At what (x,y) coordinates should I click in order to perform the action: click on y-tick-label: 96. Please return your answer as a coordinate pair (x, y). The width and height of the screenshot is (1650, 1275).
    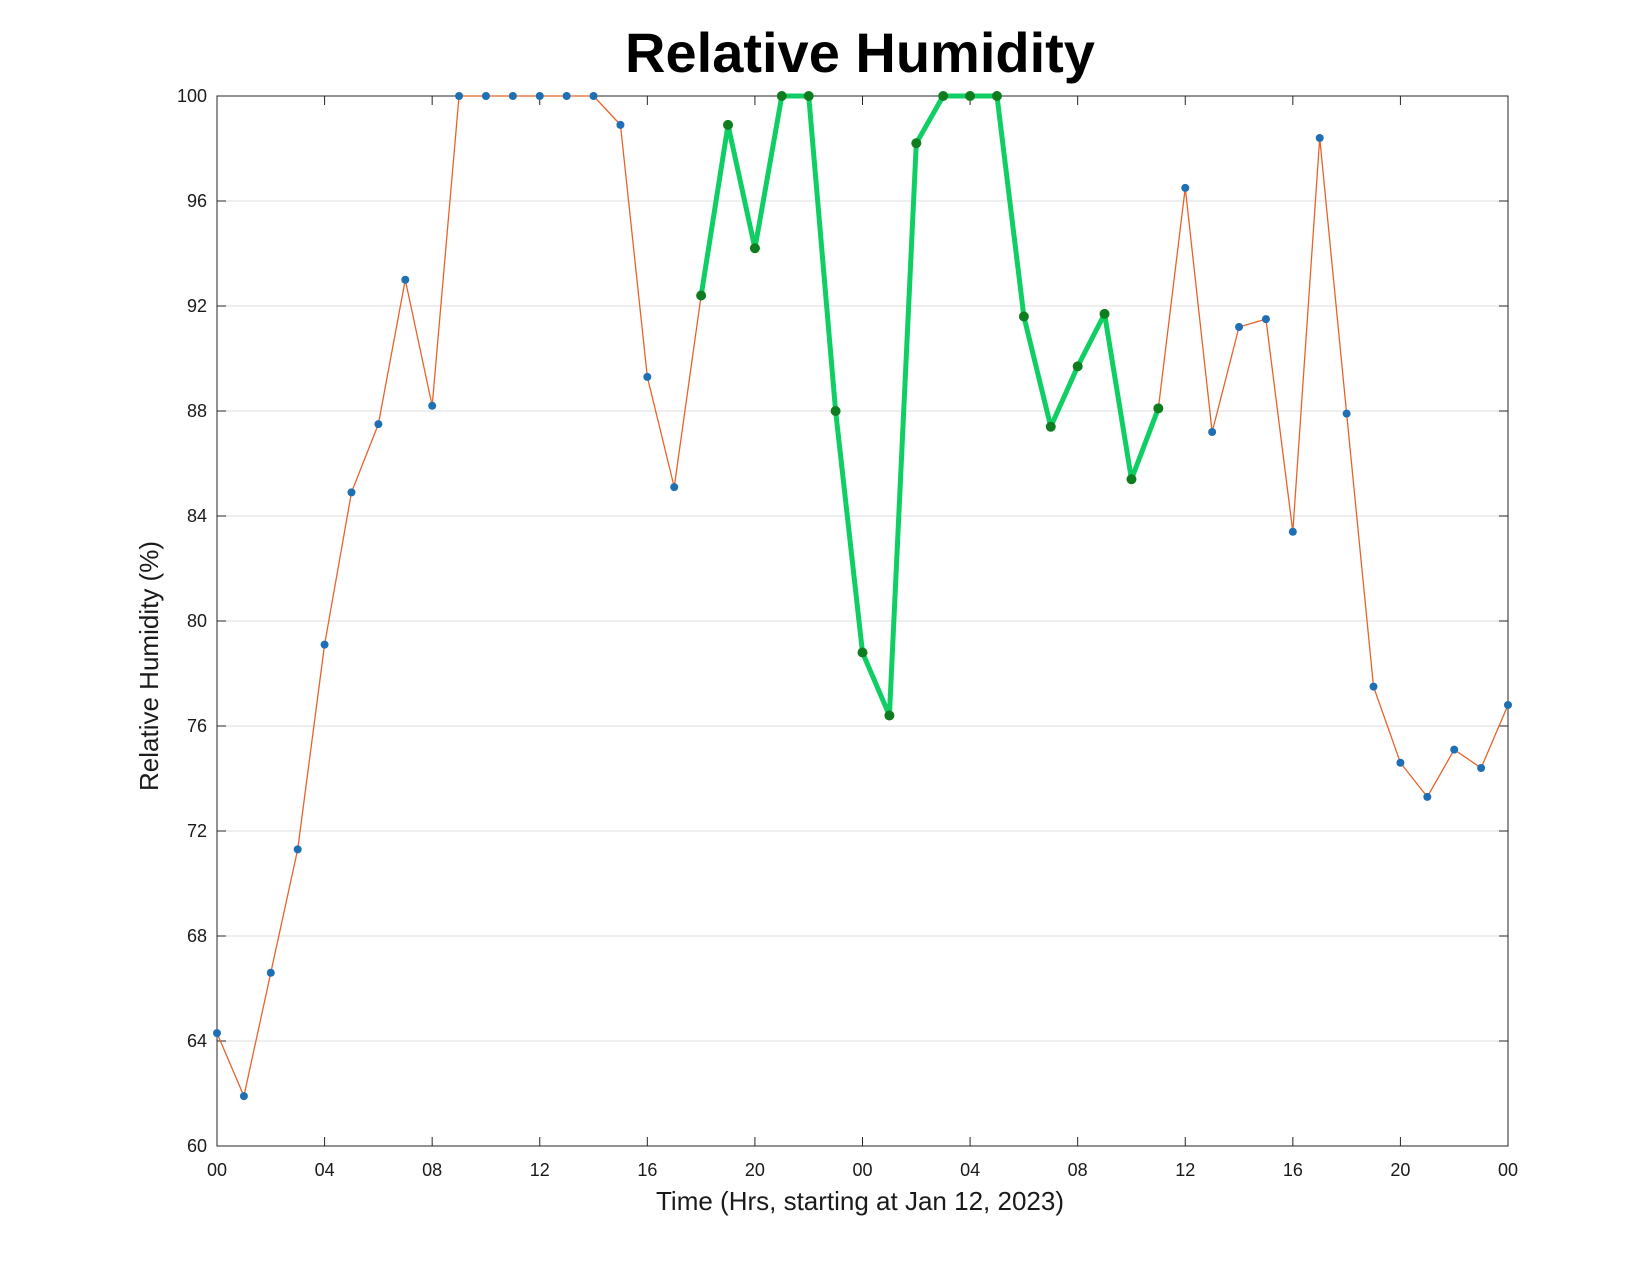
    Looking at the image, I should click on (197, 201).